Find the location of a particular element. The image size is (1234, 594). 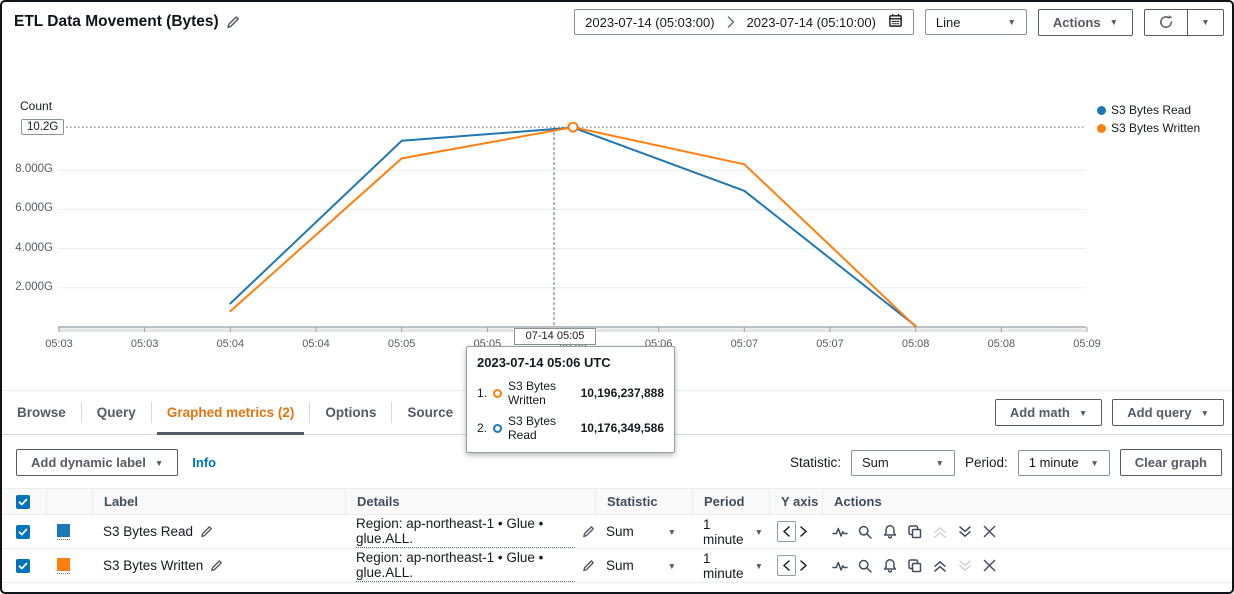

add-dynamic-label-button: Add dynamic label ▼ is located at coordinates (97, 462).